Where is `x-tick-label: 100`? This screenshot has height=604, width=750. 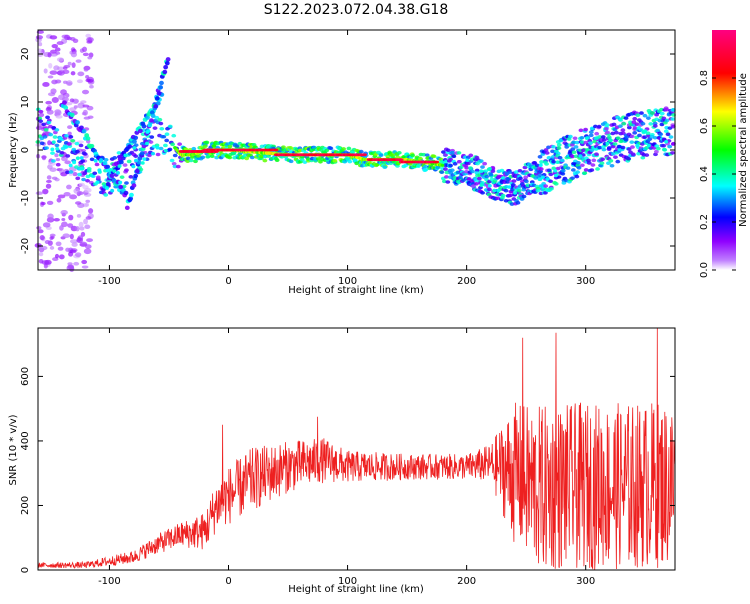
x-tick-label: 100 is located at coordinates (347, 281).